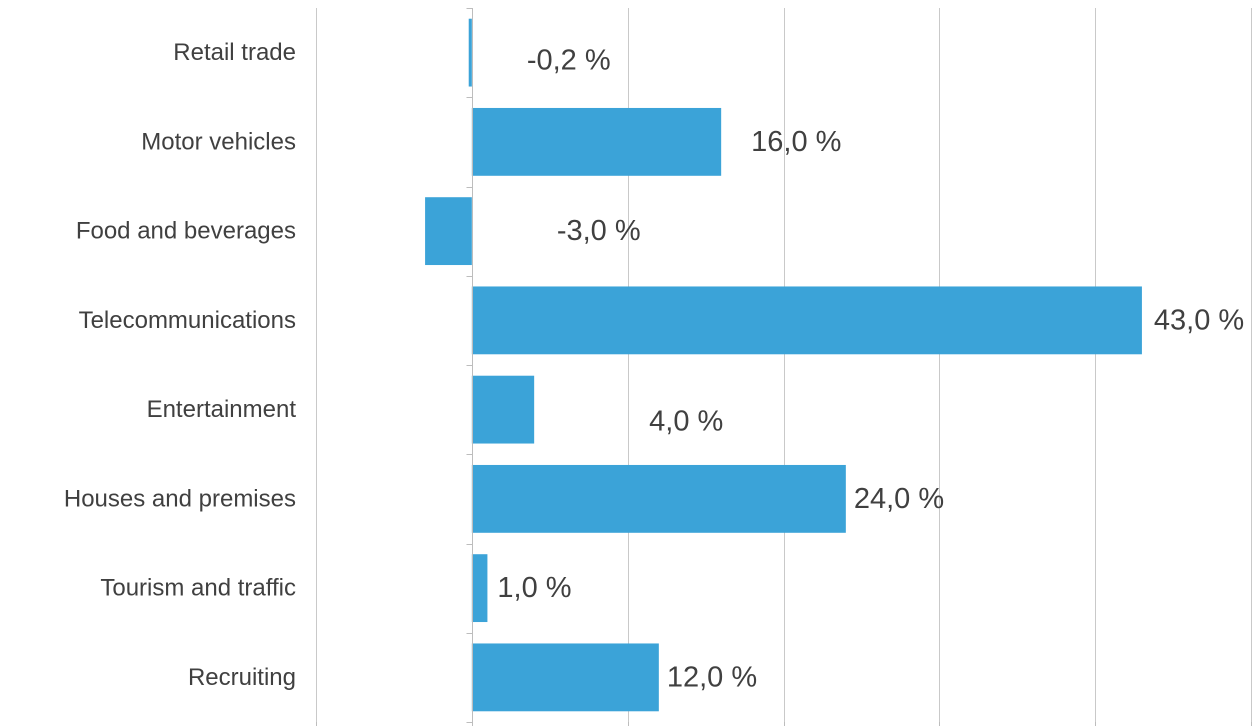 The height and width of the screenshot is (726, 1259). What do you see at coordinates (198, 588) in the screenshot?
I see `category-label: Tourism and traffic` at bounding box center [198, 588].